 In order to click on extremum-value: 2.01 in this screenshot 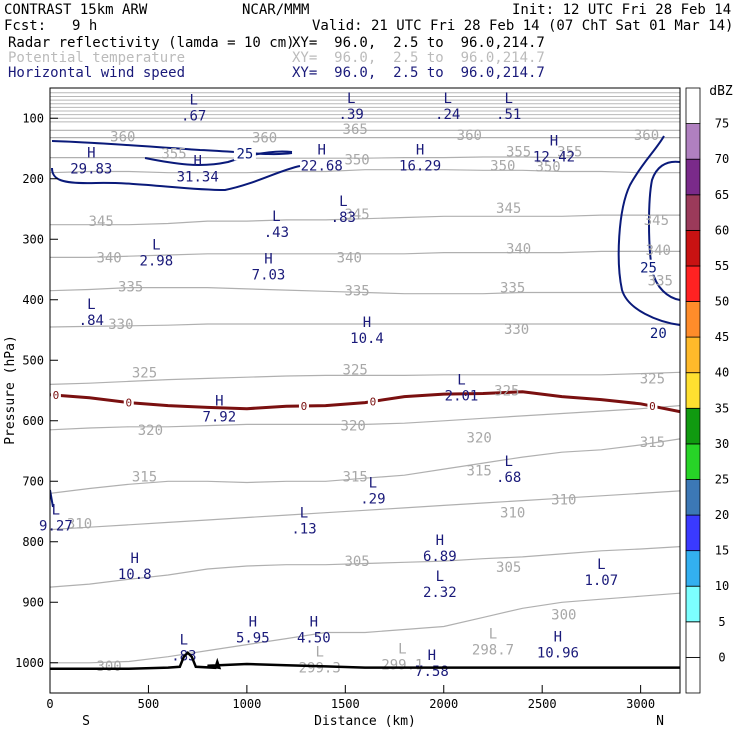, I will do `click(462, 397)`.